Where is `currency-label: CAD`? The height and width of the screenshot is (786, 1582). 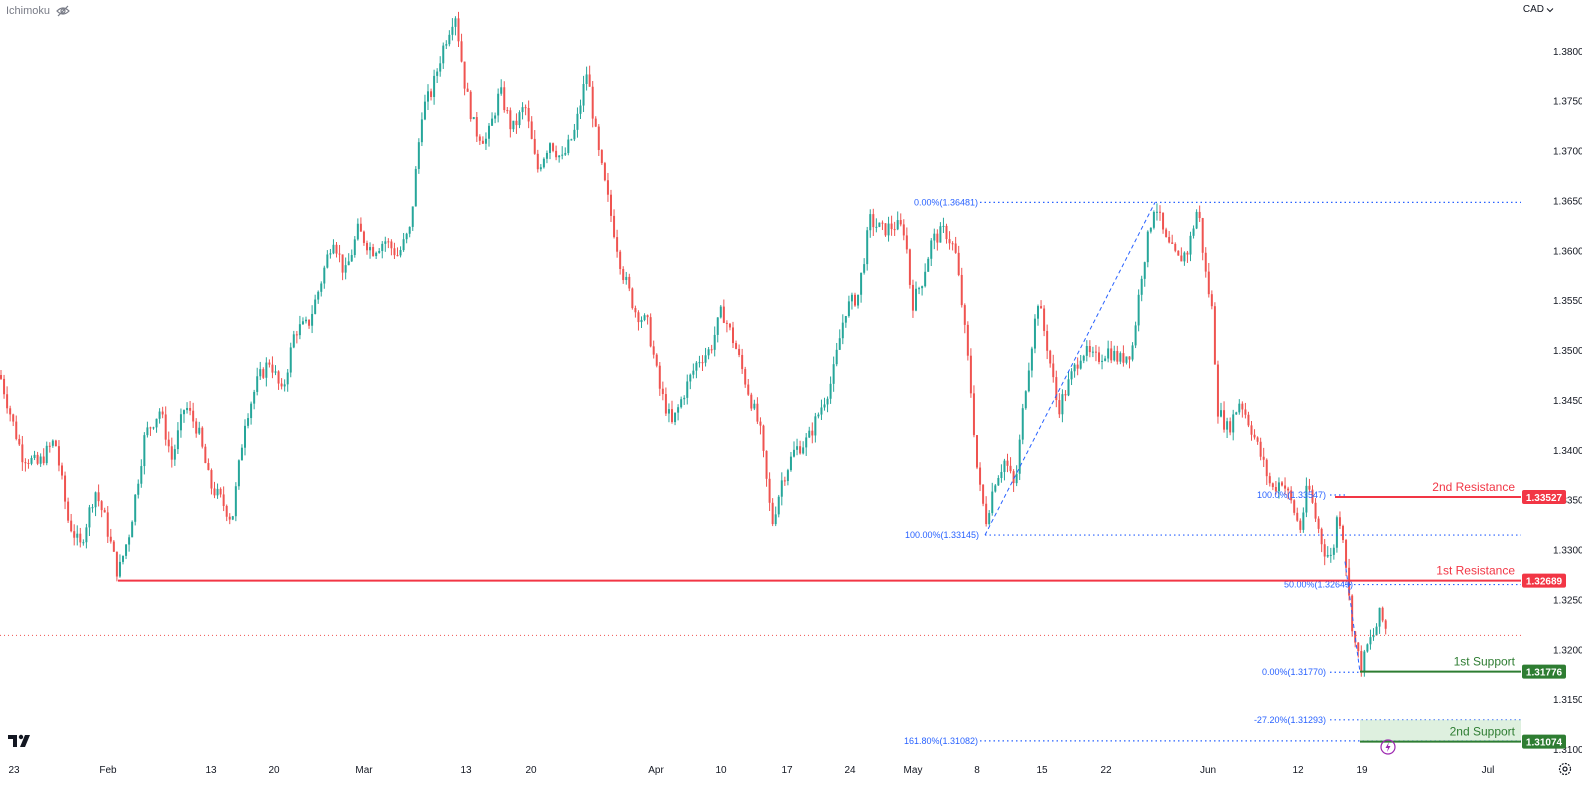 currency-label: CAD is located at coordinates (1533, 9).